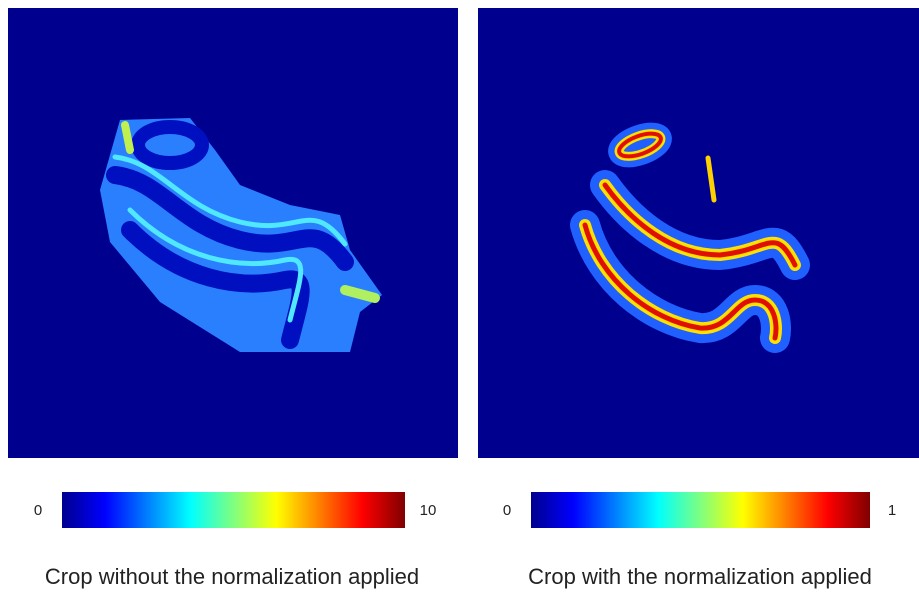 The width and height of the screenshot is (919, 594). I want to click on colorbar-max: 1, so click(892, 510).